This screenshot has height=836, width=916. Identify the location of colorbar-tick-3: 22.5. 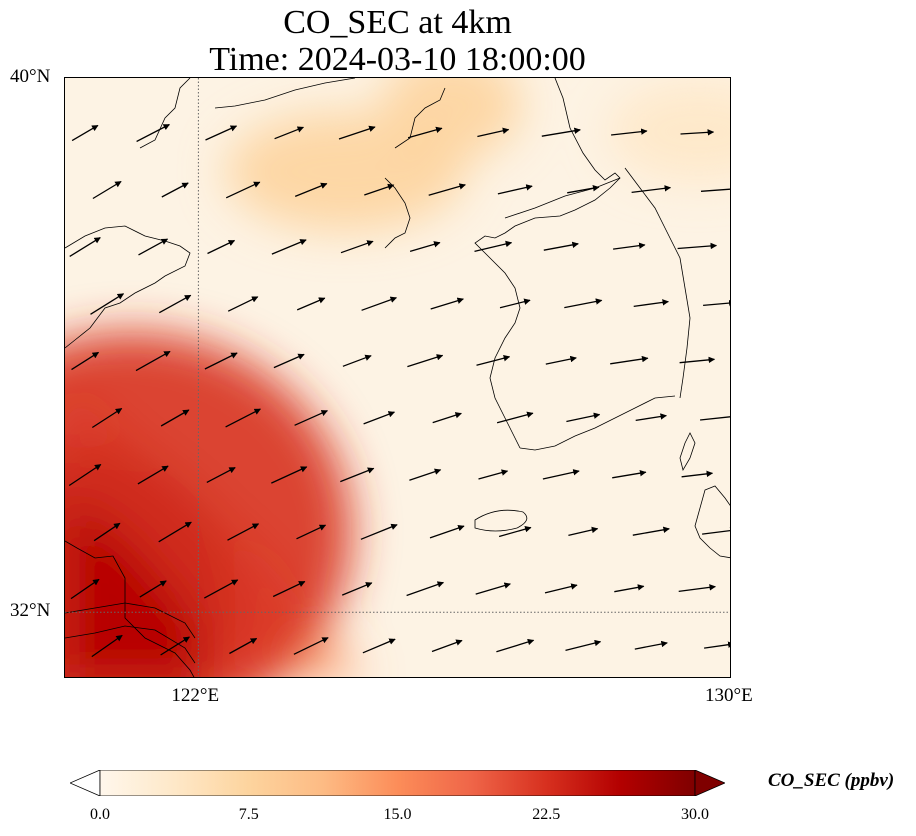
(546, 814).